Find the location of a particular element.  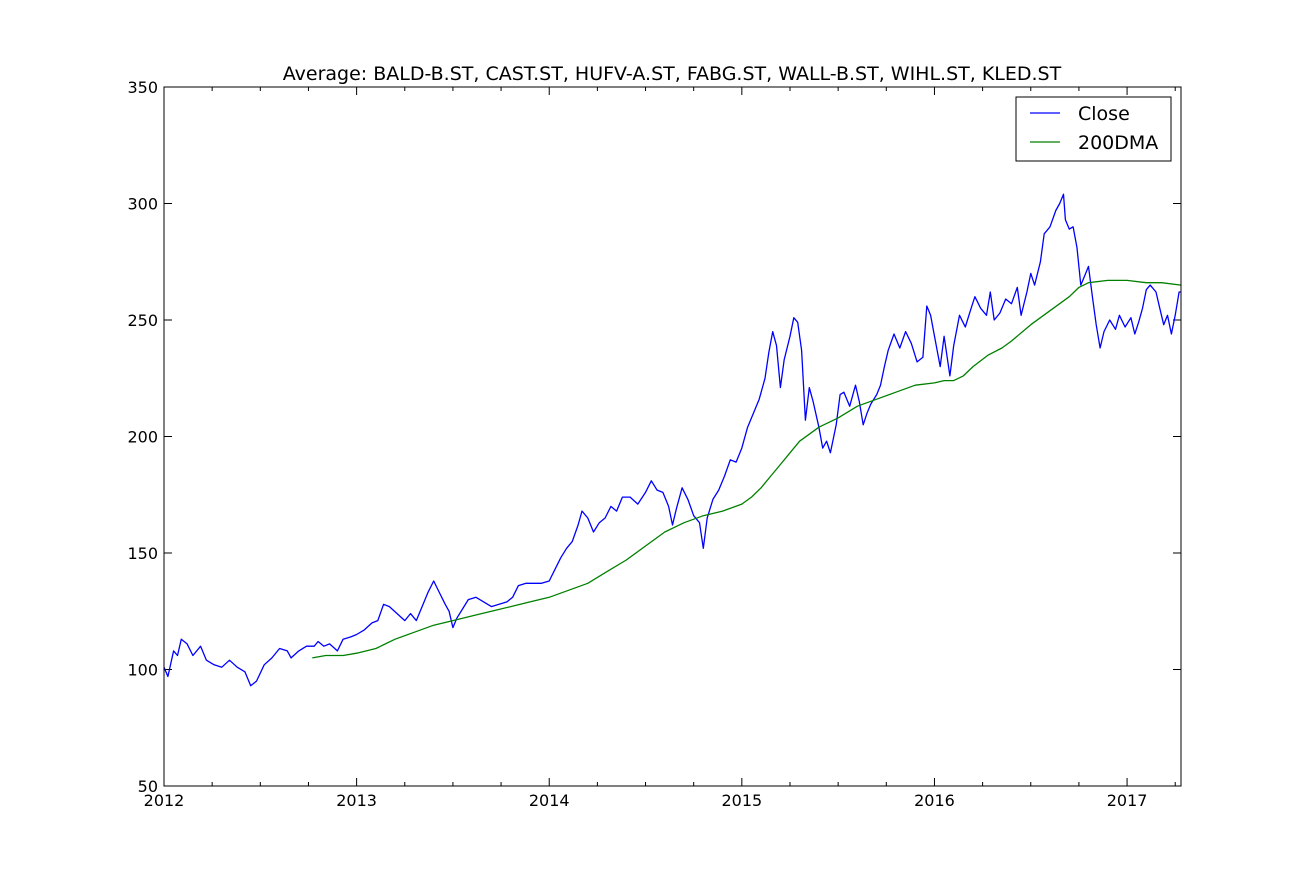

x-tick-label: 2017 is located at coordinates (1127, 800).